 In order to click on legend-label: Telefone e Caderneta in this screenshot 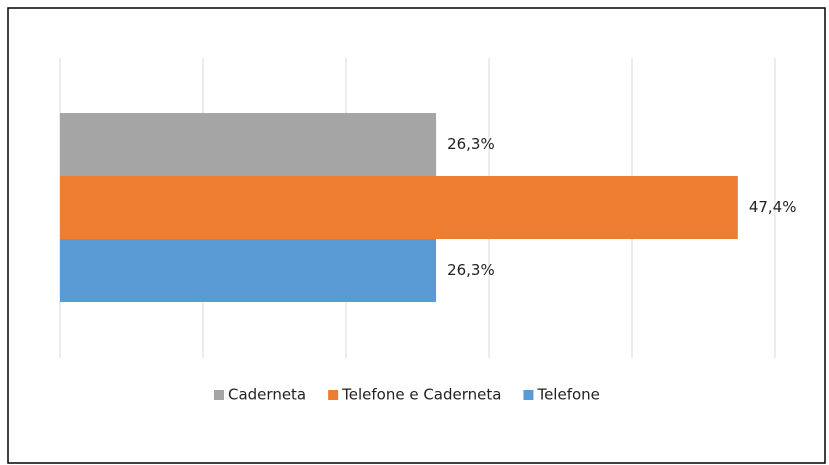, I will do `click(421, 395)`.